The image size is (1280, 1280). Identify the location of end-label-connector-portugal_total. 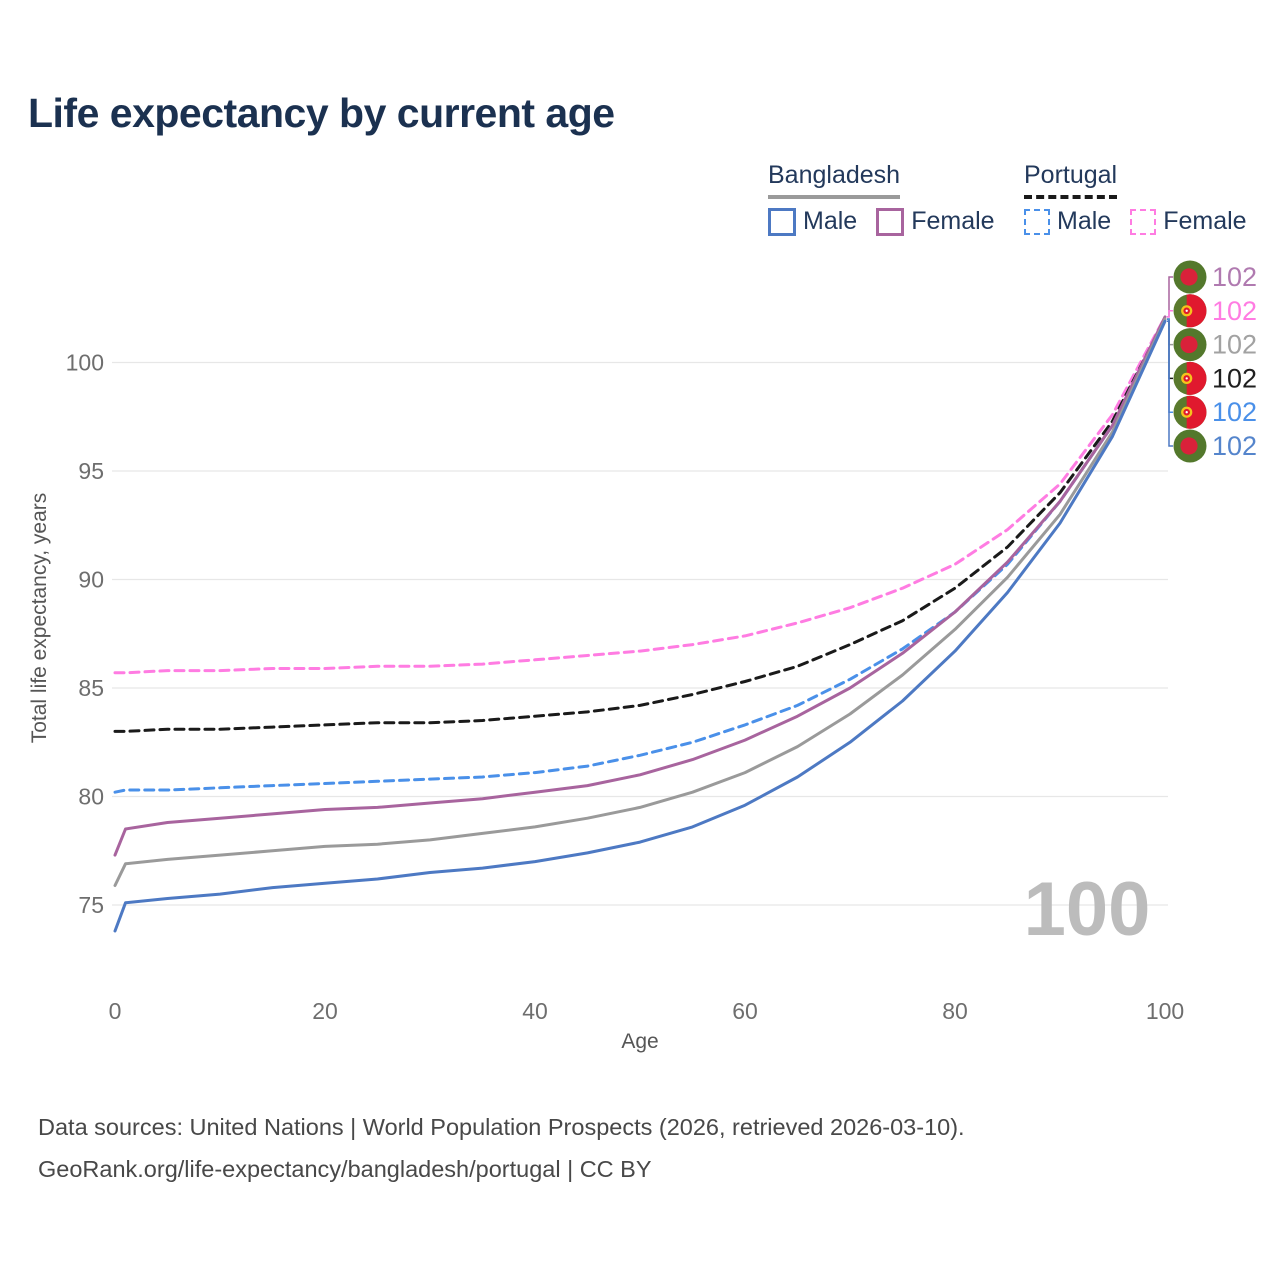
(1170, 349).